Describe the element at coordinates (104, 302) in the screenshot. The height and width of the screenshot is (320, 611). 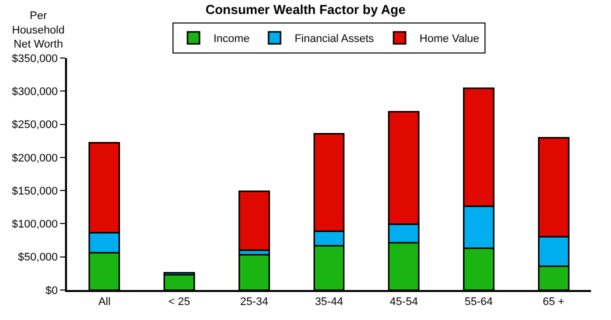
I see `x-tick-label: All` at that location.